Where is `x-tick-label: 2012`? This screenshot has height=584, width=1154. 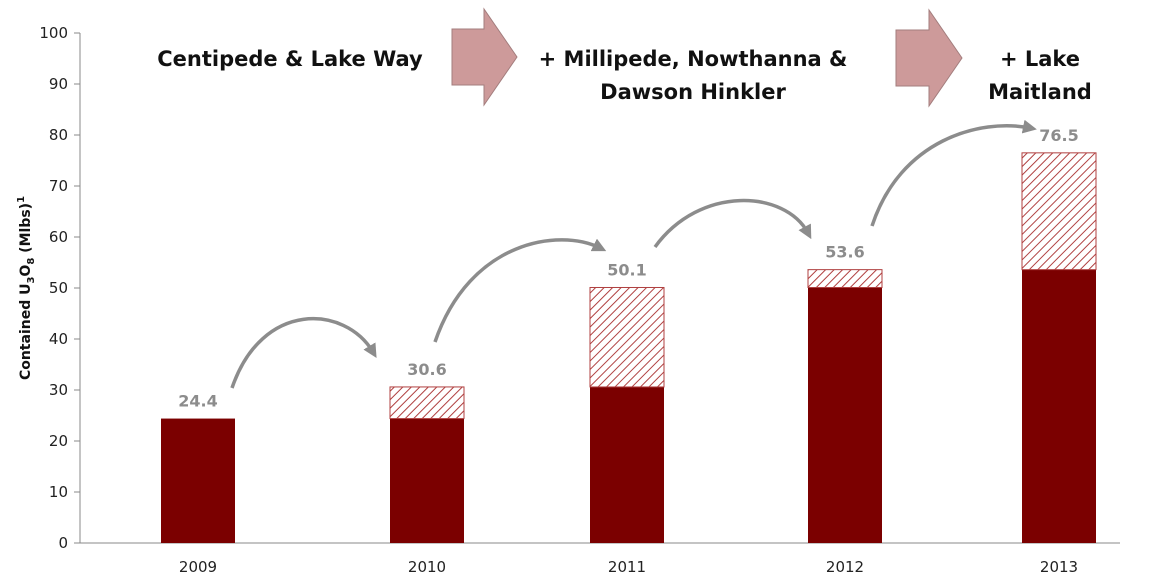
x-tick-label: 2012 is located at coordinates (845, 567).